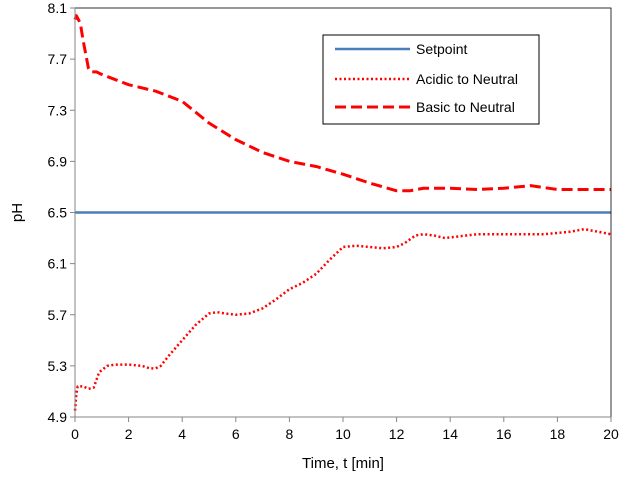 The height and width of the screenshot is (478, 626). What do you see at coordinates (182, 434) in the screenshot?
I see `x-tick-label: 4` at bounding box center [182, 434].